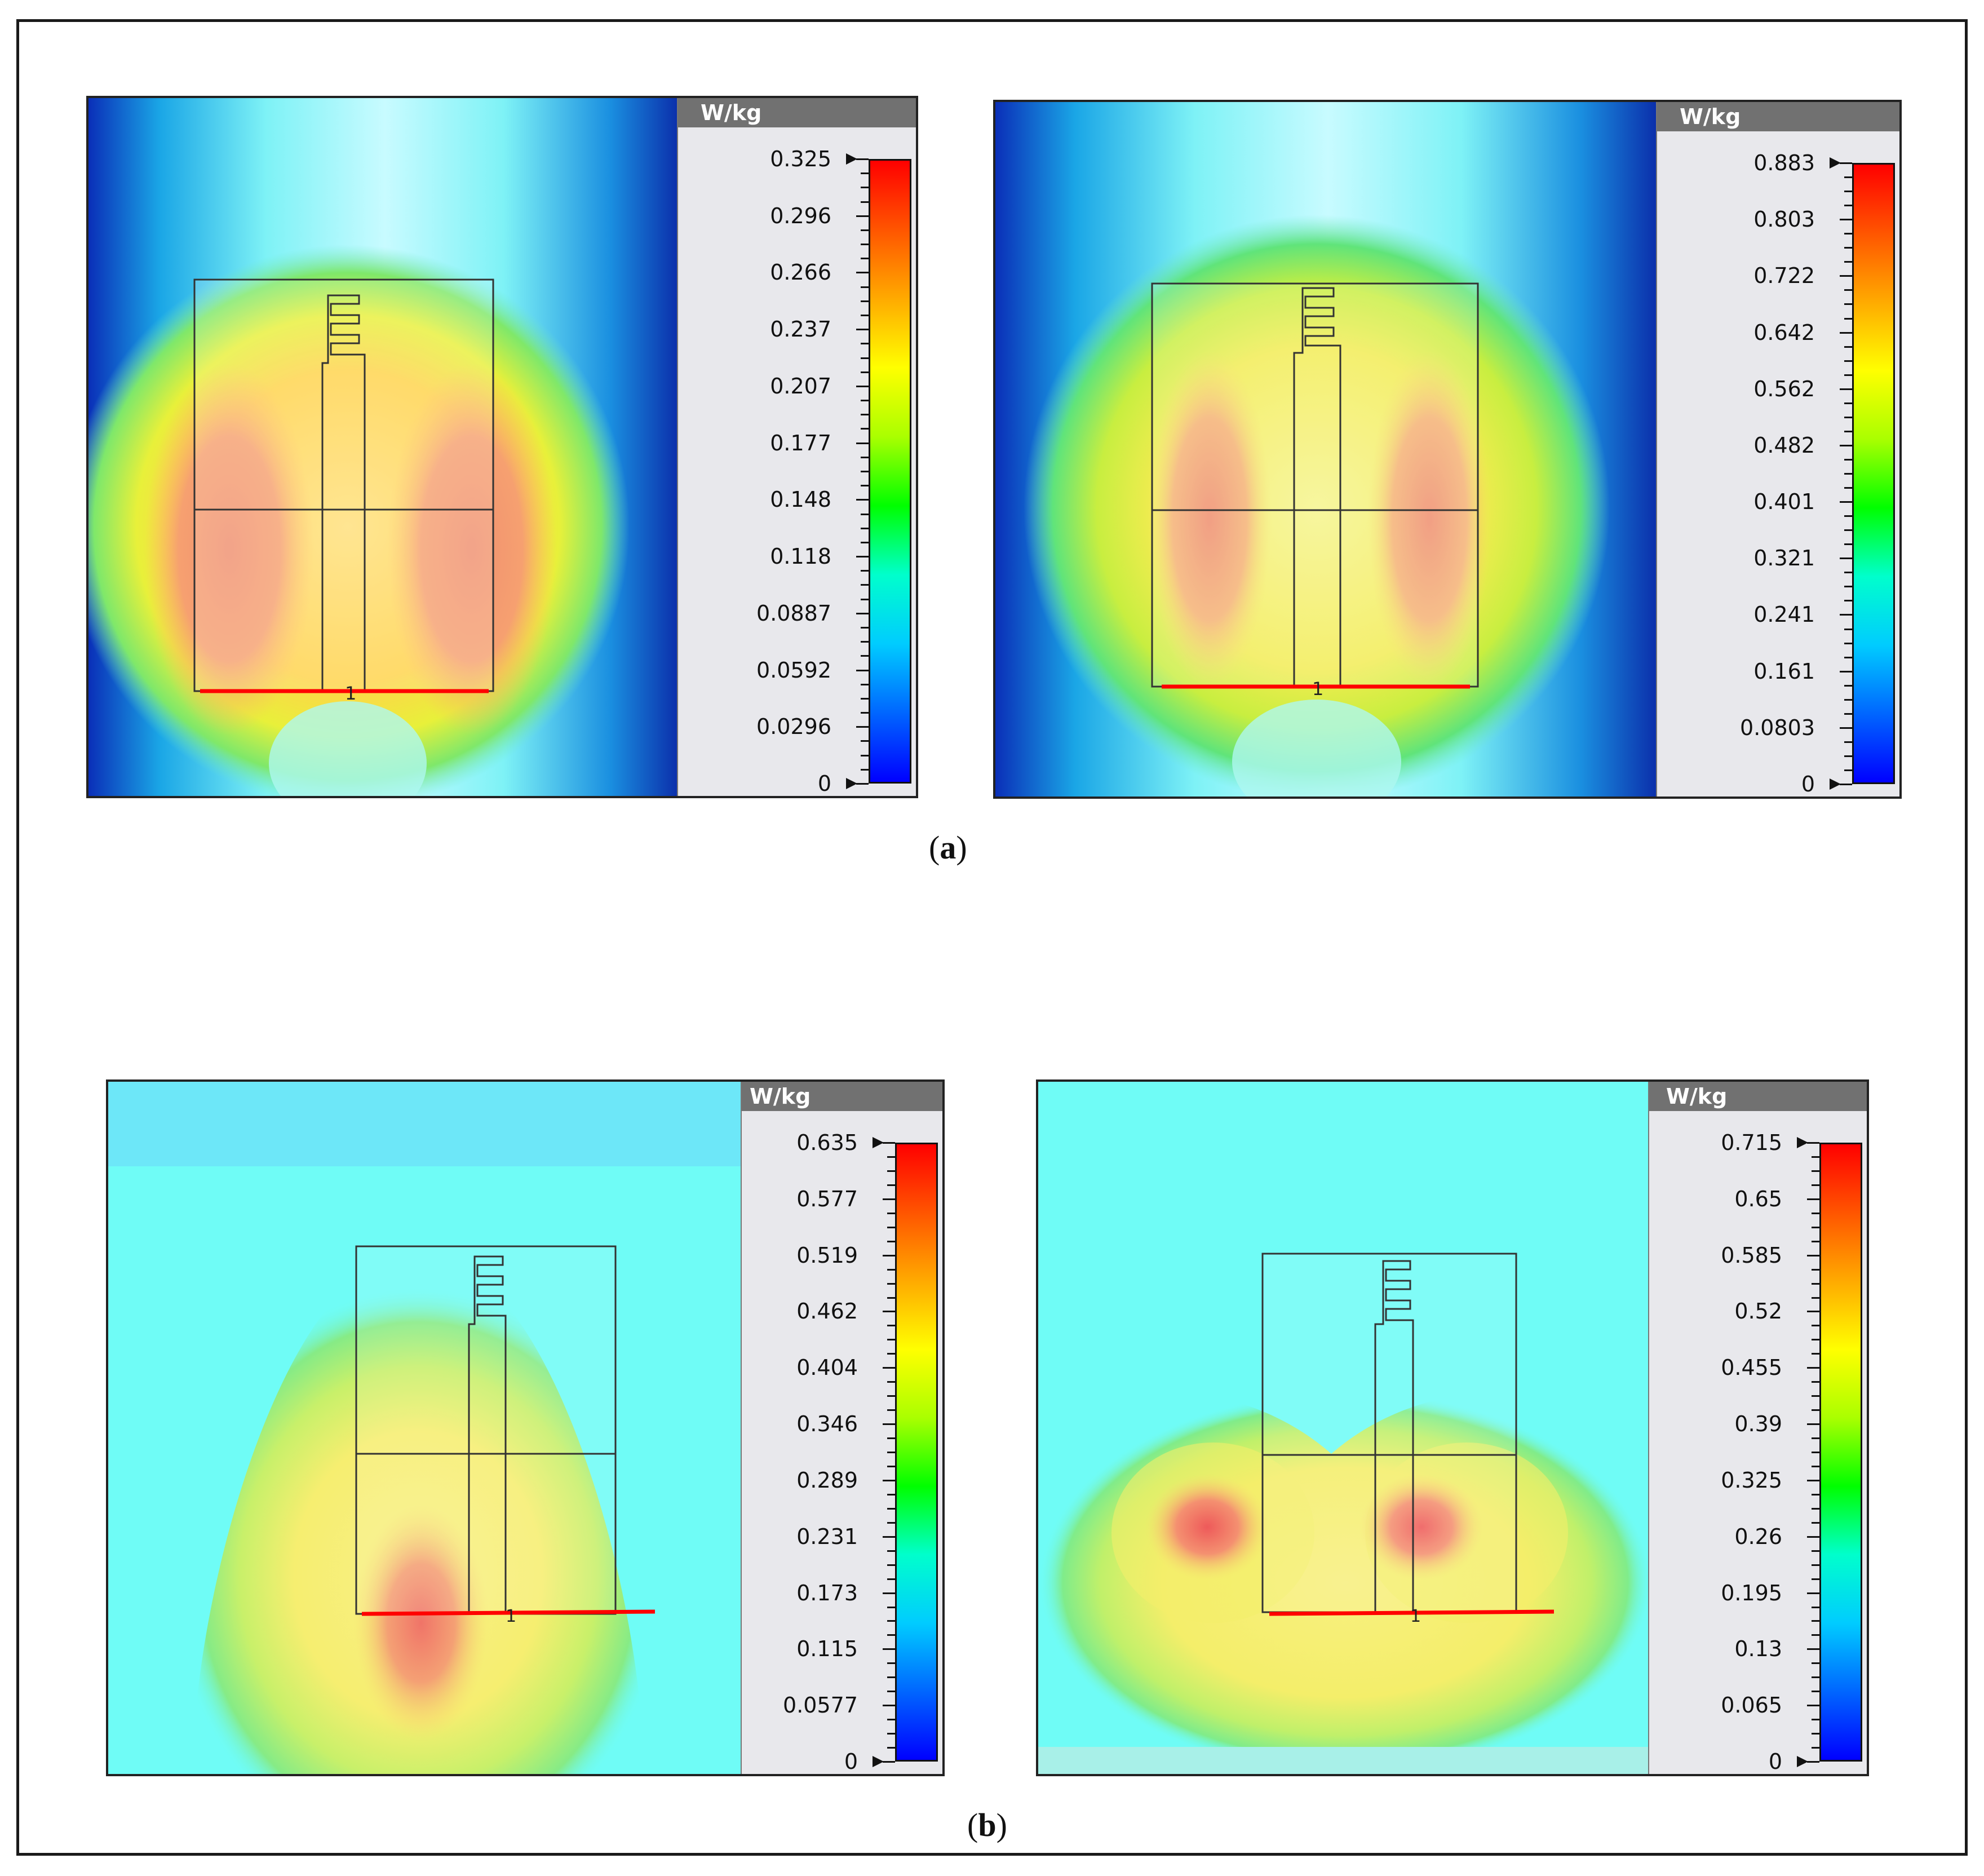 Image resolution: width=1984 pixels, height=1876 pixels. Describe the element at coordinates (1784, 163) in the screenshot. I see `tick-label: 0.883` at that location.